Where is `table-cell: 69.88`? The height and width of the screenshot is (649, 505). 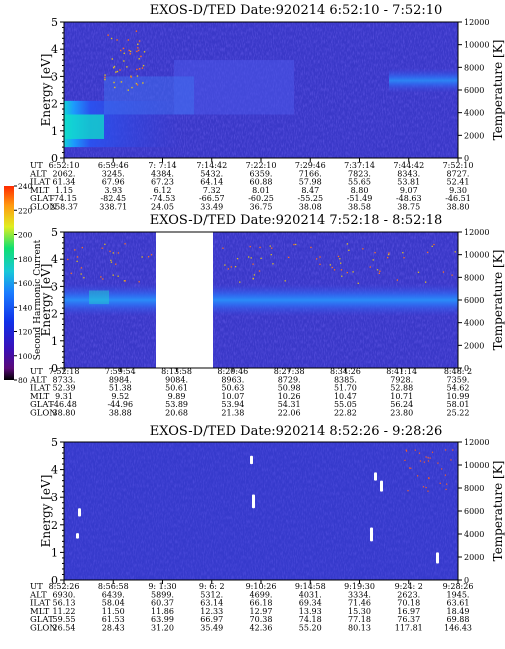
table-cell: 69.88 is located at coordinates (458, 619).